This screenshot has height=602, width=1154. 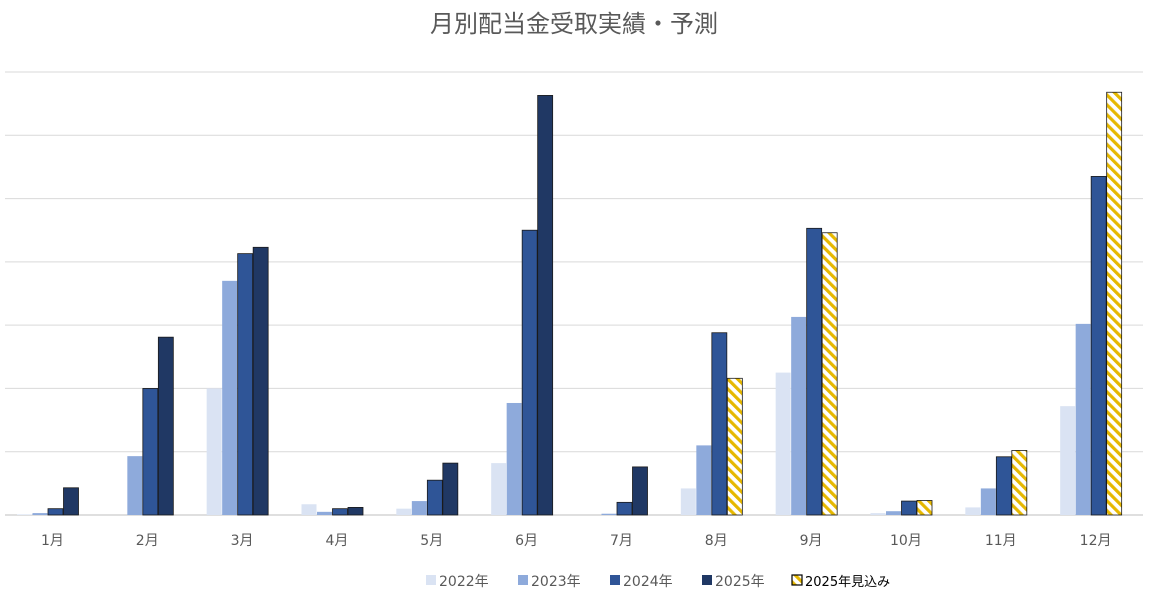 What do you see at coordinates (716, 541) in the screenshot?
I see `x-tick-label: 8月` at bounding box center [716, 541].